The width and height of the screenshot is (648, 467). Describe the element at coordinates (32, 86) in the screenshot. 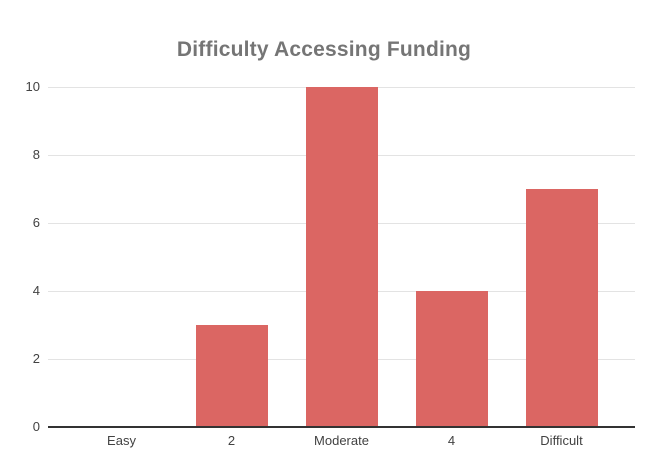

I see `y-tick-label: 10` at that location.